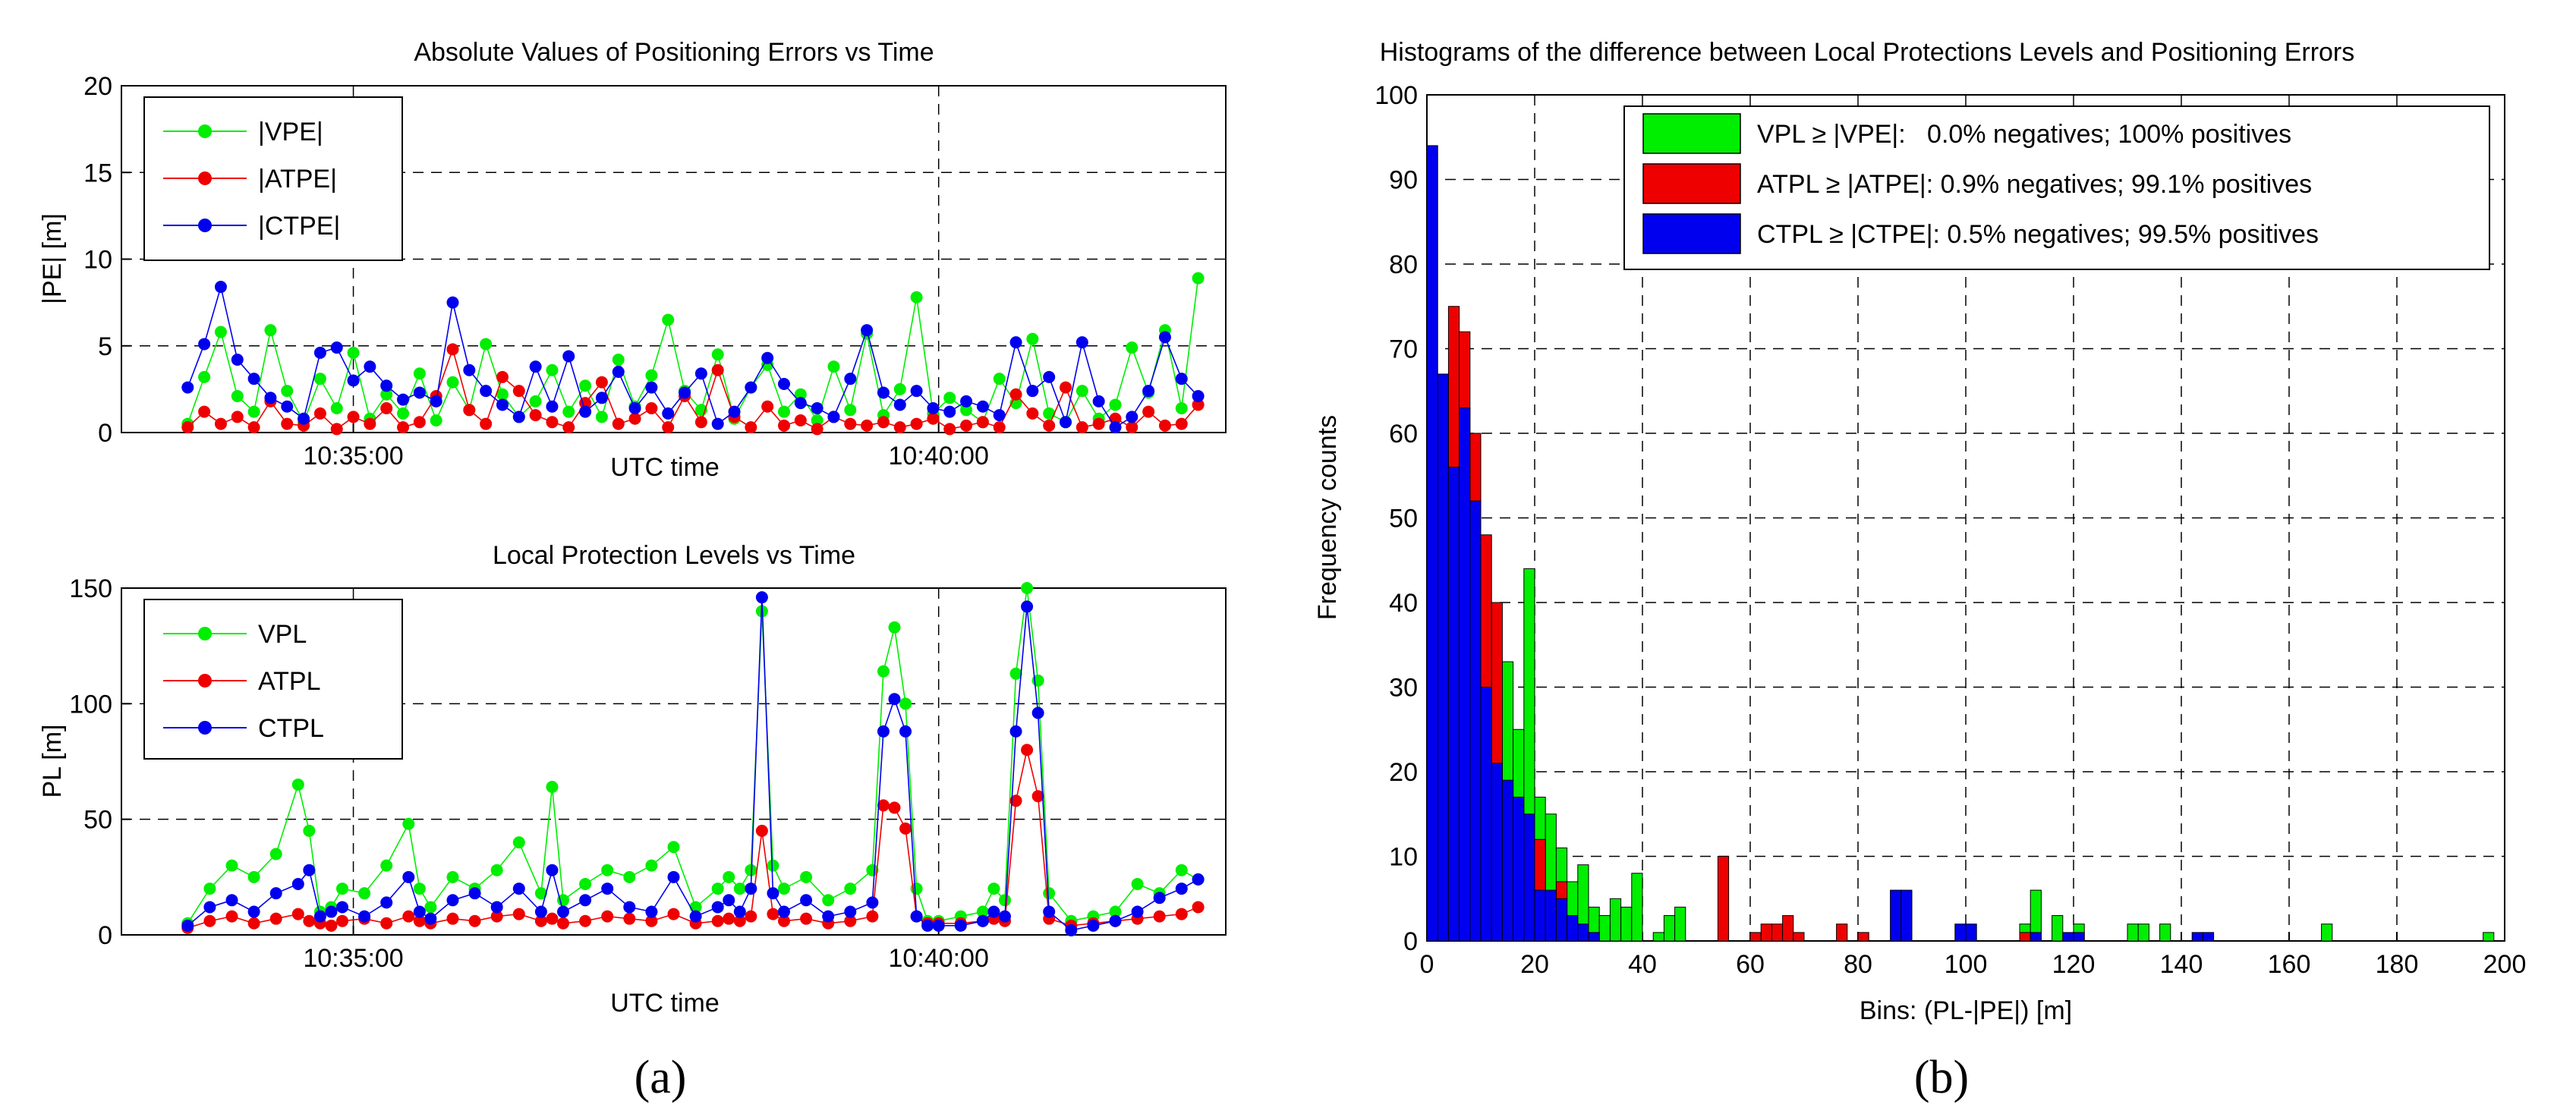 The height and width of the screenshot is (1117, 2576). Describe the element at coordinates (2056, 188) in the screenshot. I see `hist-legend-box` at that location.